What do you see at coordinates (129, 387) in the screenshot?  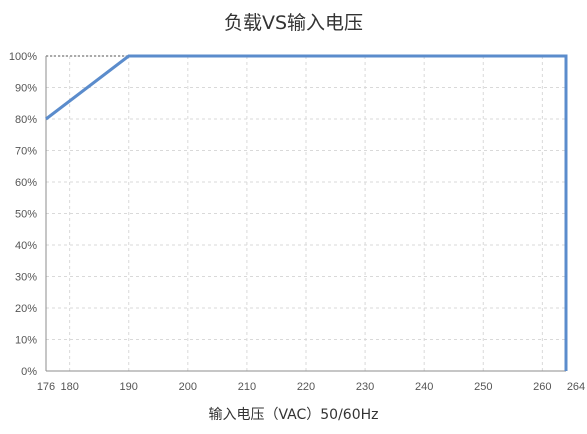 I see `x-tick-label: 190` at bounding box center [129, 387].